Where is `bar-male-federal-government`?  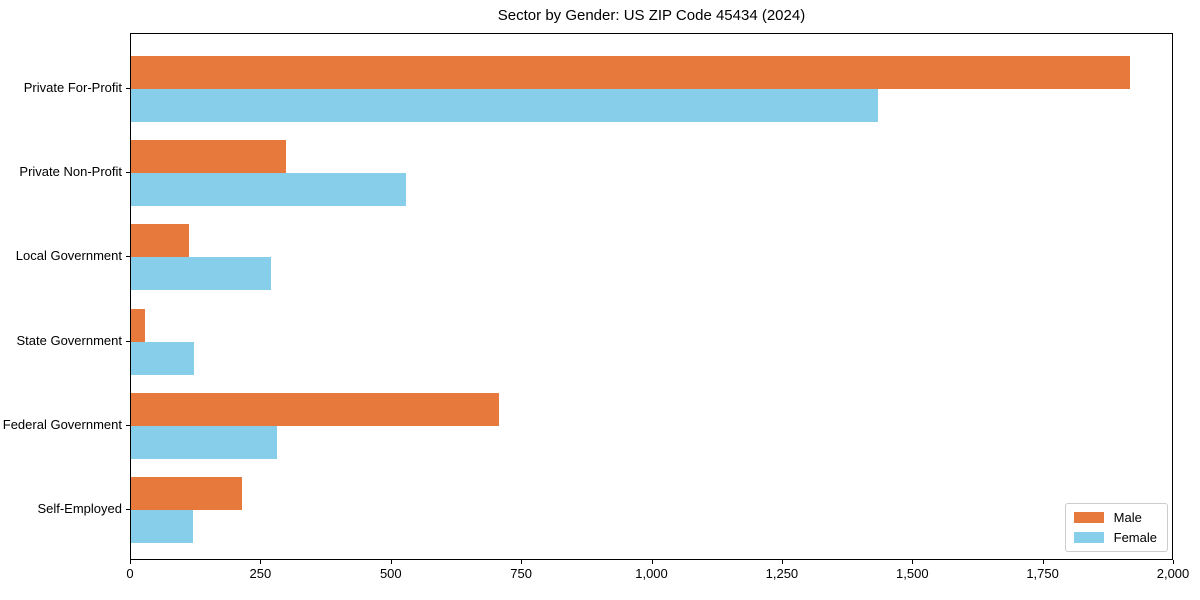
bar-male-federal-government is located at coordinates (315, 409).